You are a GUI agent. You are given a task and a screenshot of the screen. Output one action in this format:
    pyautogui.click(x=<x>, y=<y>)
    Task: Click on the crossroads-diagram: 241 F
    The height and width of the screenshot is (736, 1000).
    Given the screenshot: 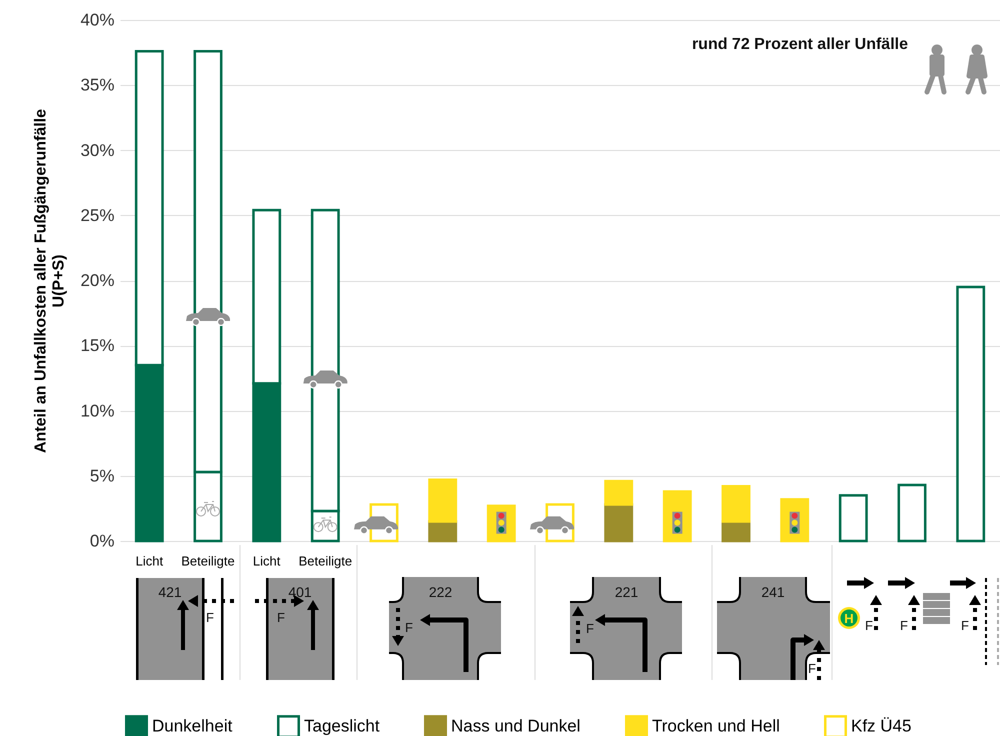 What is the action you would take?
    pyautogui.click(x=773, y=628)
    